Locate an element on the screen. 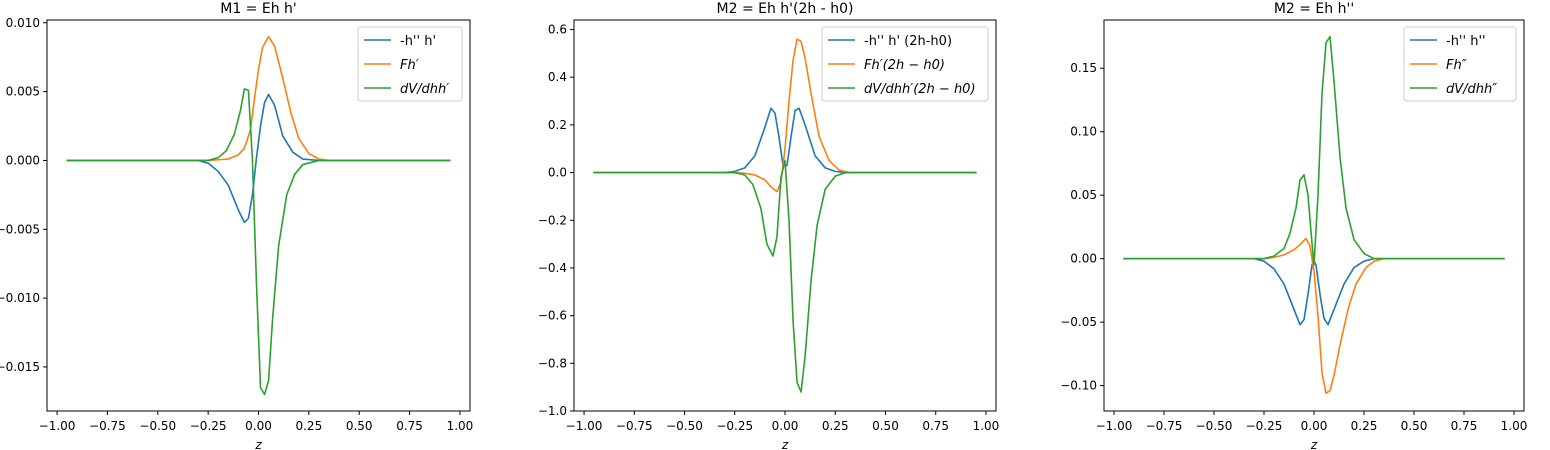  legend: -h'' h' Fh′ dV/dhh′ is located at coordinates (410, 64).